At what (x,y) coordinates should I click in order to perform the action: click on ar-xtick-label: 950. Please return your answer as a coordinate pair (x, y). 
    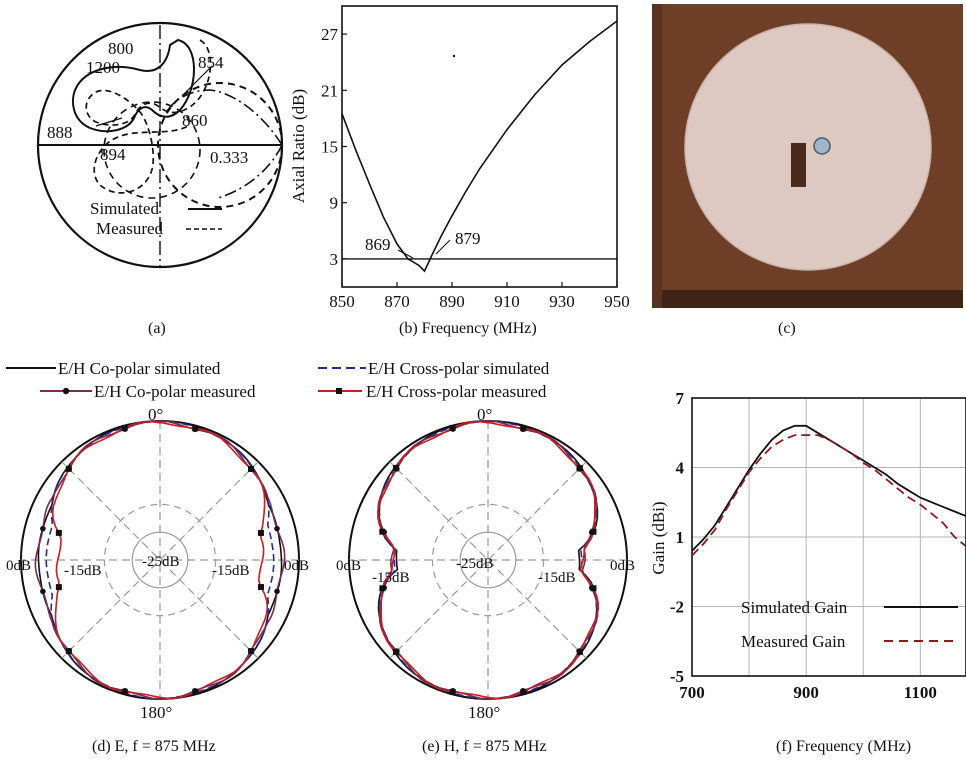
    Looking at the image, I should click on (617, 301).